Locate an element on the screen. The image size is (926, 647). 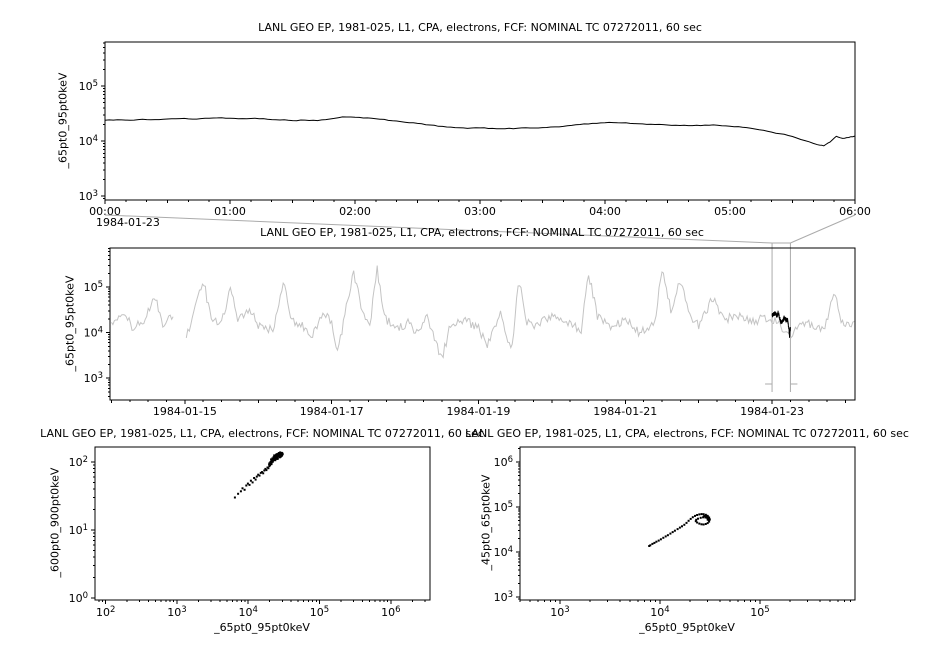
tick-label: 1984-01-21 is located at coordinates (625, 411).